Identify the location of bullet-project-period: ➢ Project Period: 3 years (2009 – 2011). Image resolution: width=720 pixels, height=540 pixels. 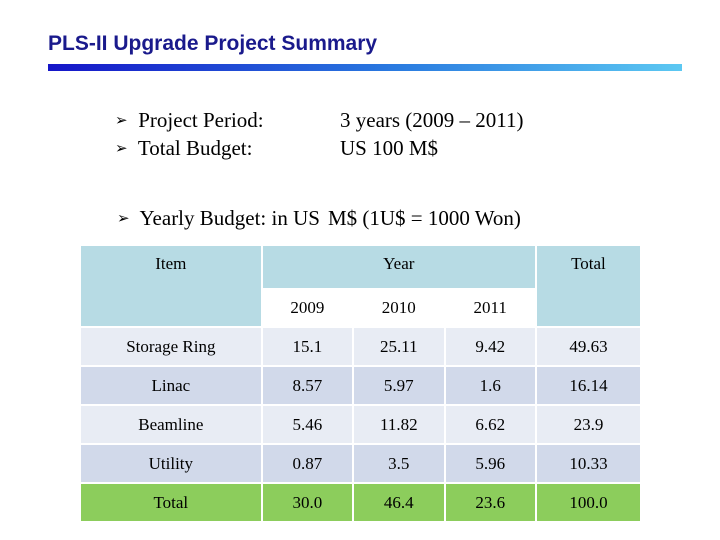
(319, 120).